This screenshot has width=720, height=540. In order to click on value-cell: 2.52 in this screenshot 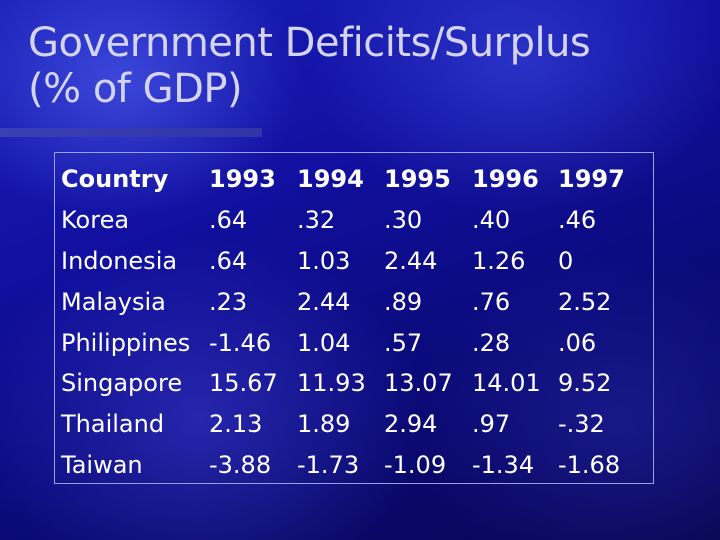, I will do `click(585, 301)`.